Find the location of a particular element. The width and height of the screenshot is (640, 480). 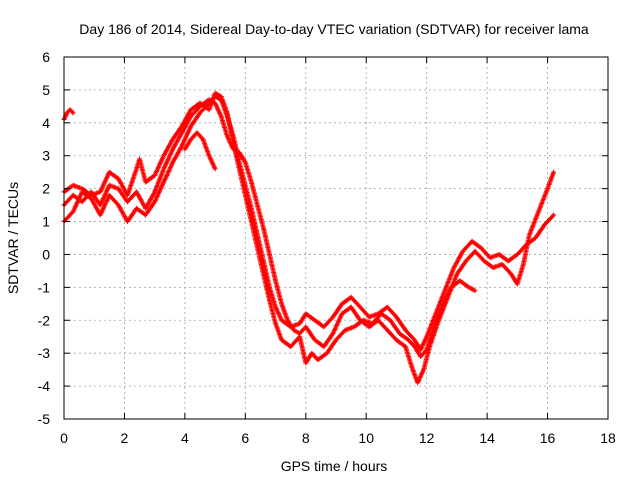

x-tick-label: 6 is located at coordinates (245, 438).